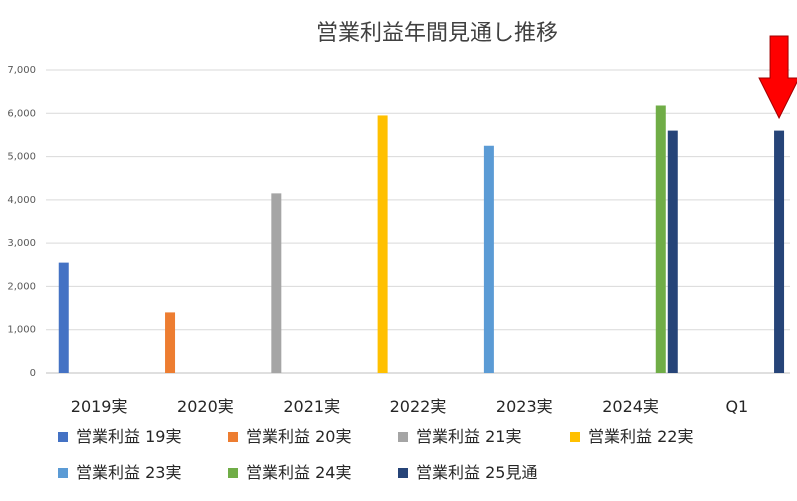 The width and height of the screenshot is (797, 501). What do you see at coordinates (21, 70) in the screenshot?
I see `y-tick-label: 7,000` at bounding box center [21, 70].